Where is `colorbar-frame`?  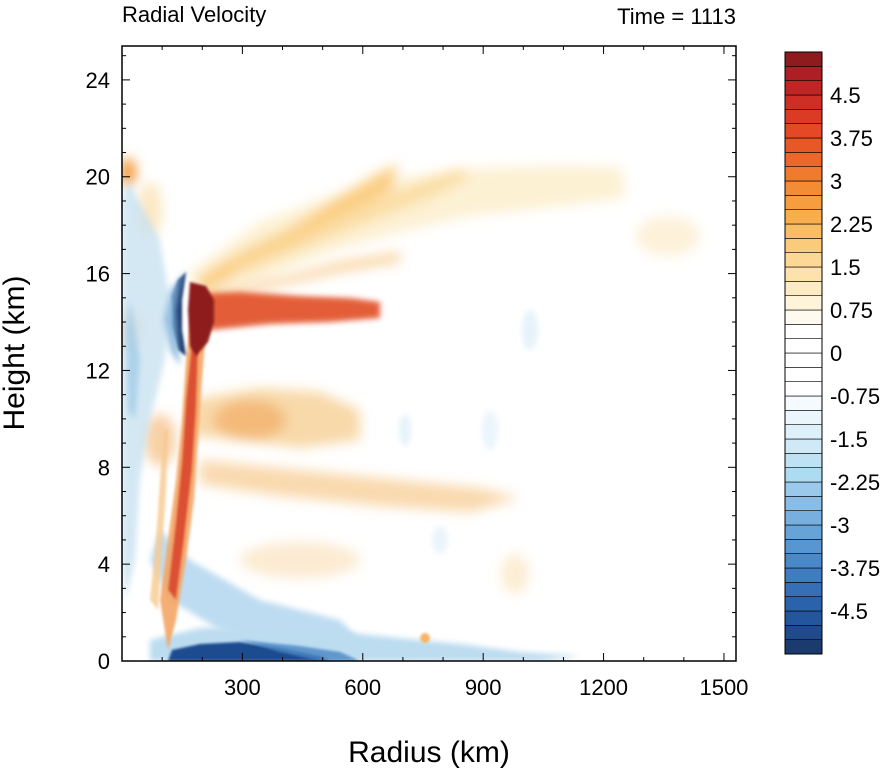
colorbar-frame is located at coordinates (803, 353).